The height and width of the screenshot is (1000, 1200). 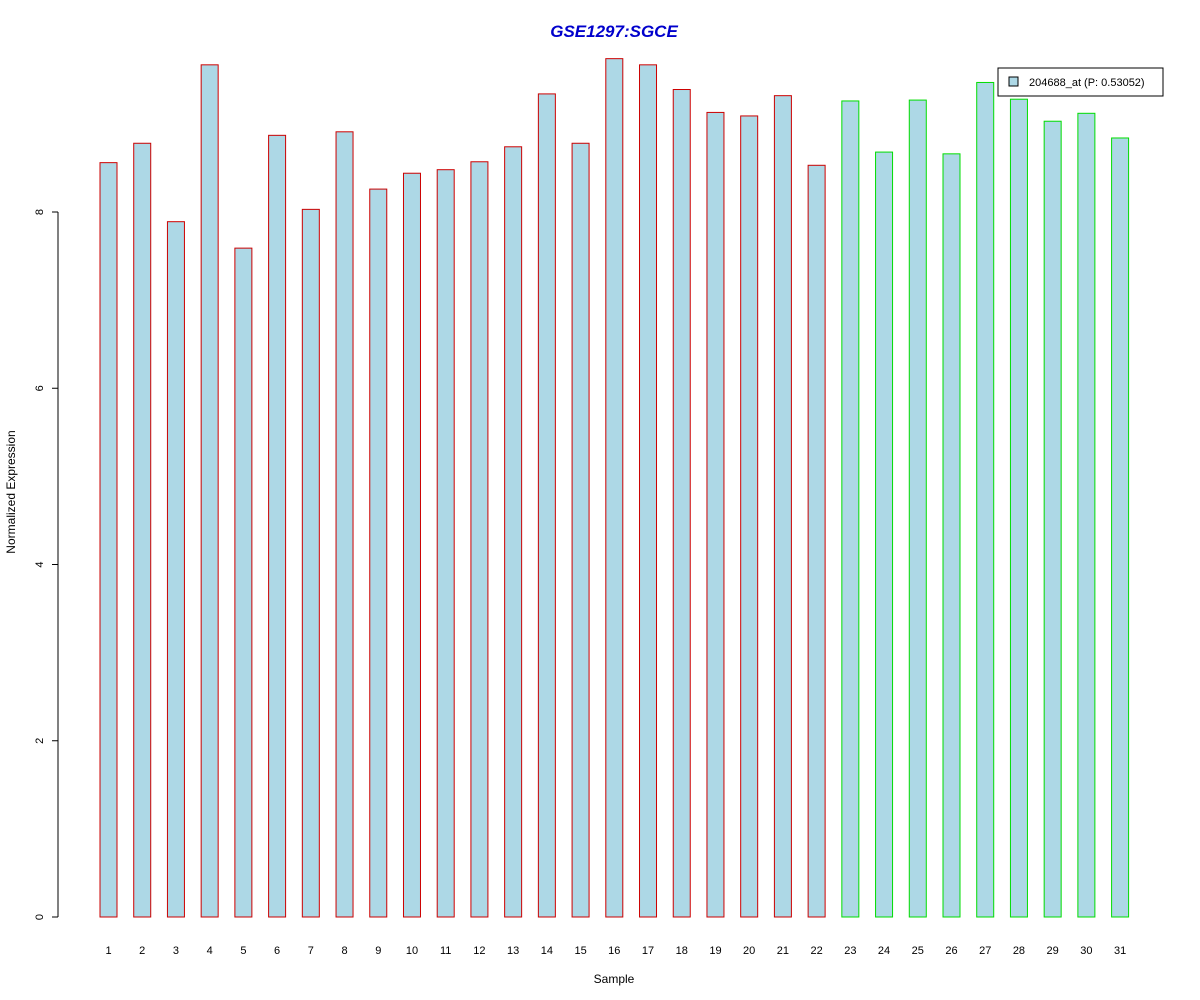 What do you see at coordinates (648, 951) in the screenshot?
I see `x-tick-label: 17` at bounding box center [648, 951].